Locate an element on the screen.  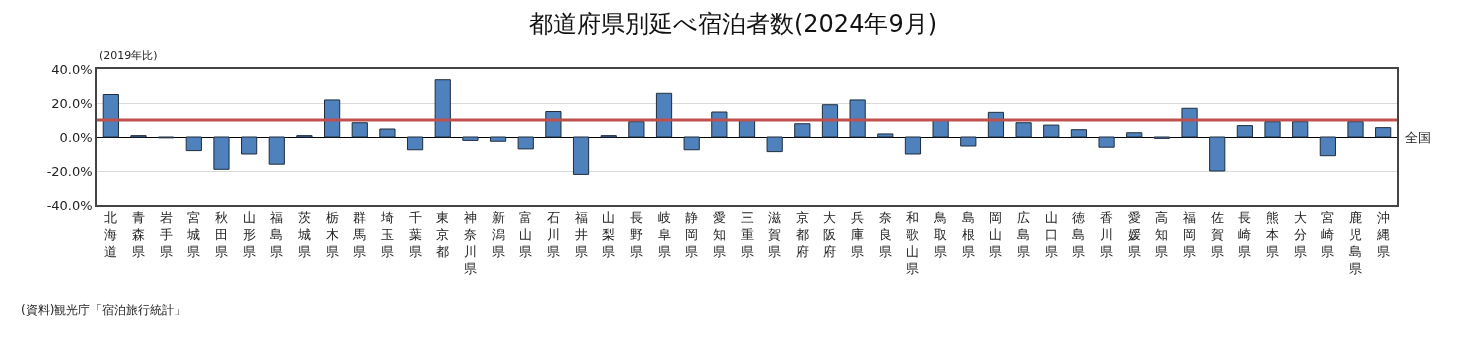
y-tick-label: -40.0% is located at coordinates (69, 205).